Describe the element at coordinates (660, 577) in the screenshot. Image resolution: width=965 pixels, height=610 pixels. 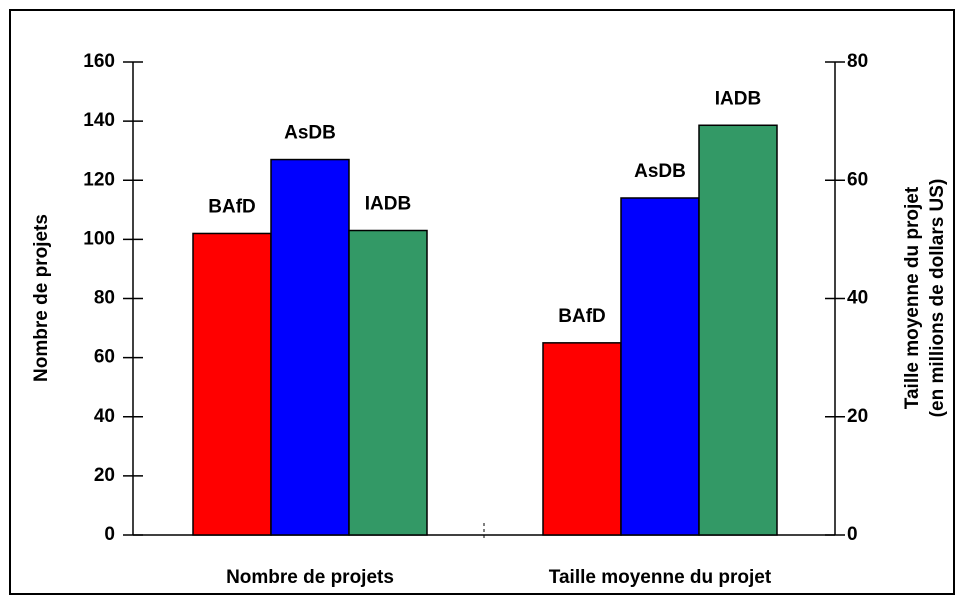
I see `x-tick-label: Taille moyenne du projet` at that location.